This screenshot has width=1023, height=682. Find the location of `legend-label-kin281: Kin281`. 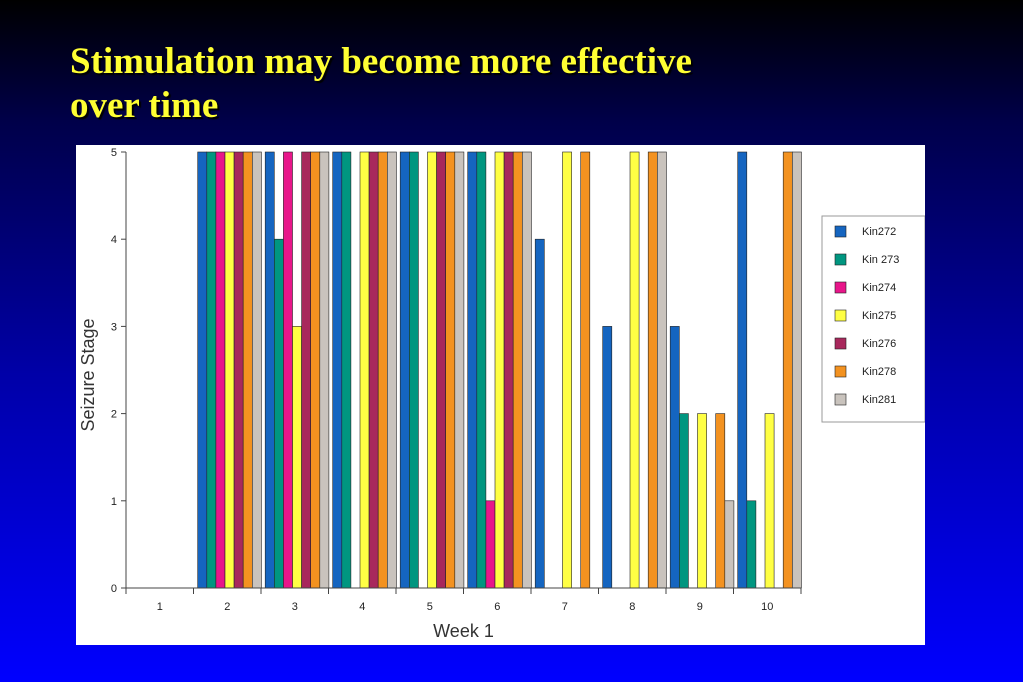

legend-label-kin281: Kin281 is located at coordinates (879, 400).